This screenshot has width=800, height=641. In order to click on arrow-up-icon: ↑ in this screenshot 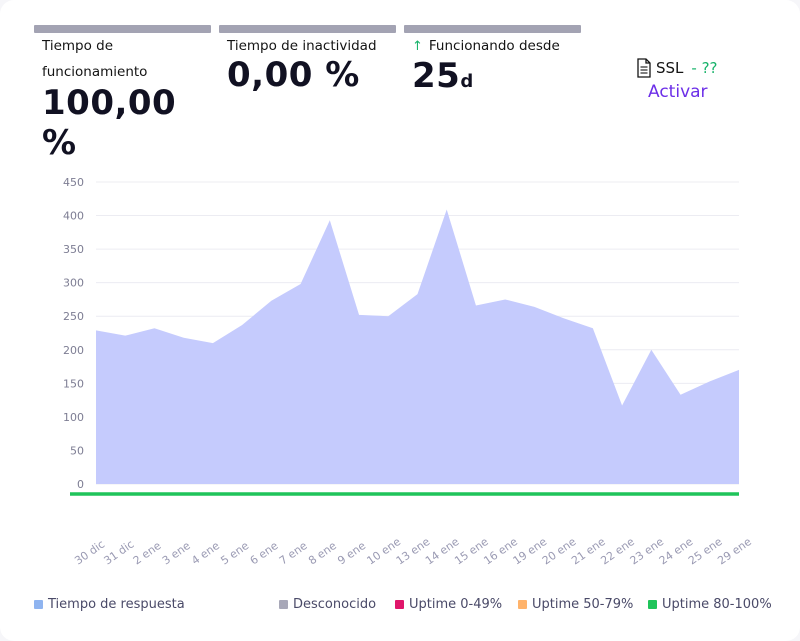, I will do `click(417, 46)`.